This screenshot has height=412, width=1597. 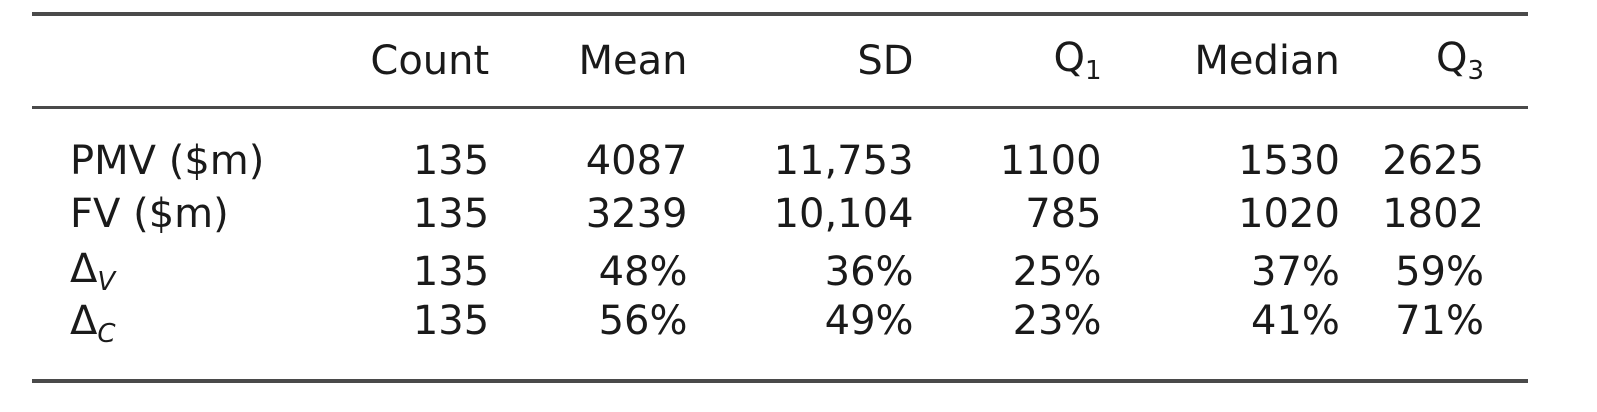 I want to click on header-sd: SD, so click(x=885, y=61).